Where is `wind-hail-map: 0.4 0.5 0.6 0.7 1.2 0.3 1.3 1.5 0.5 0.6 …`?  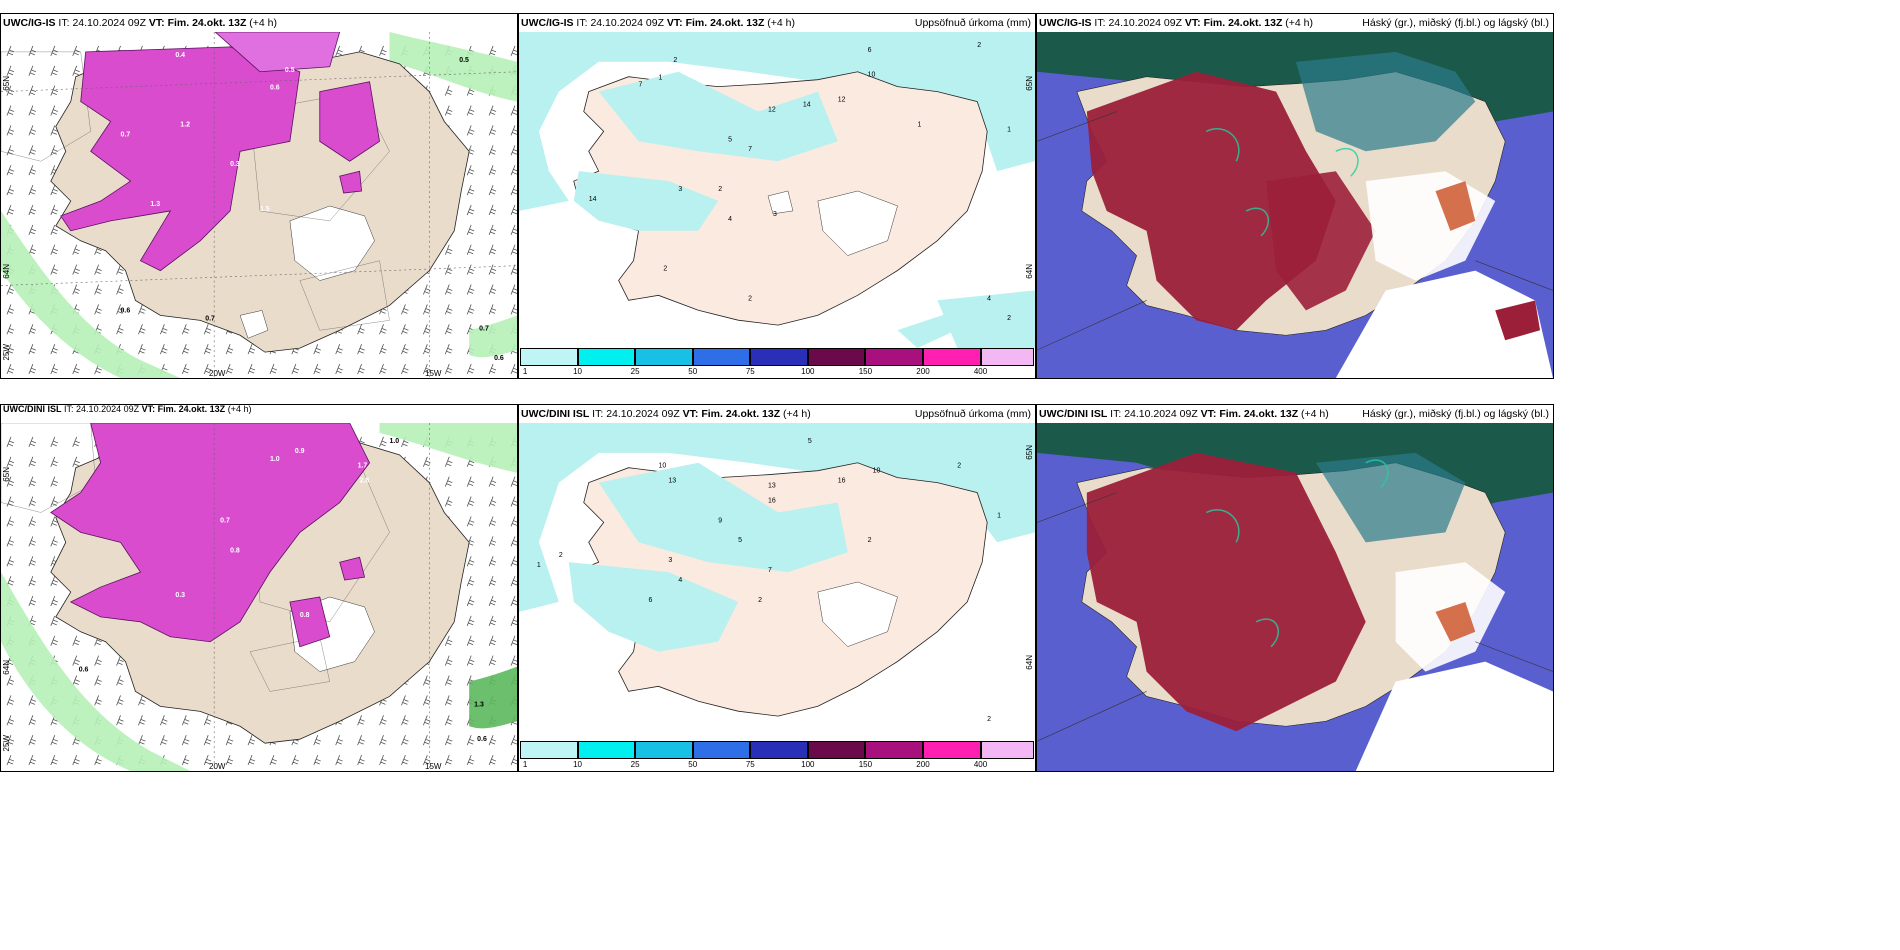 wind-hail-map: 0.4 0.5 0.6 0.7 1.2 0.3 1.3 1.5 0.5 0.6 … is located at coordinates (259, 205).